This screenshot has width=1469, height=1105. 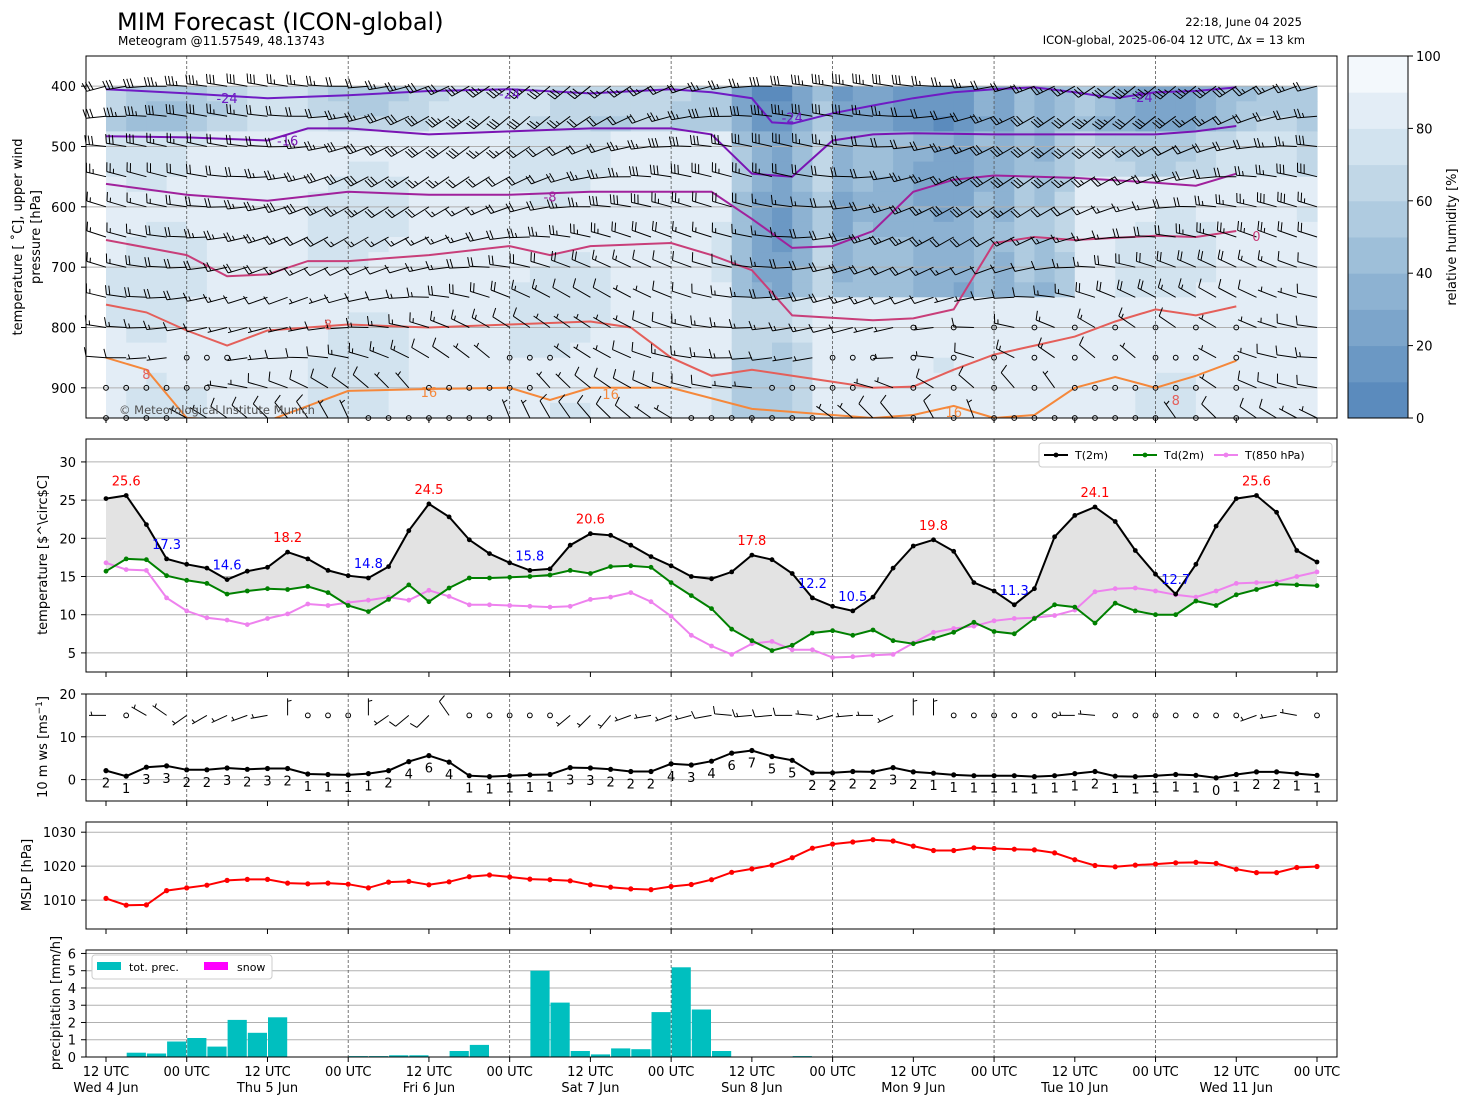 What do you see at coordinates (59, 867) in the screenshot?
I see `ytick-label: 1020` at bounding box center [59, 867].